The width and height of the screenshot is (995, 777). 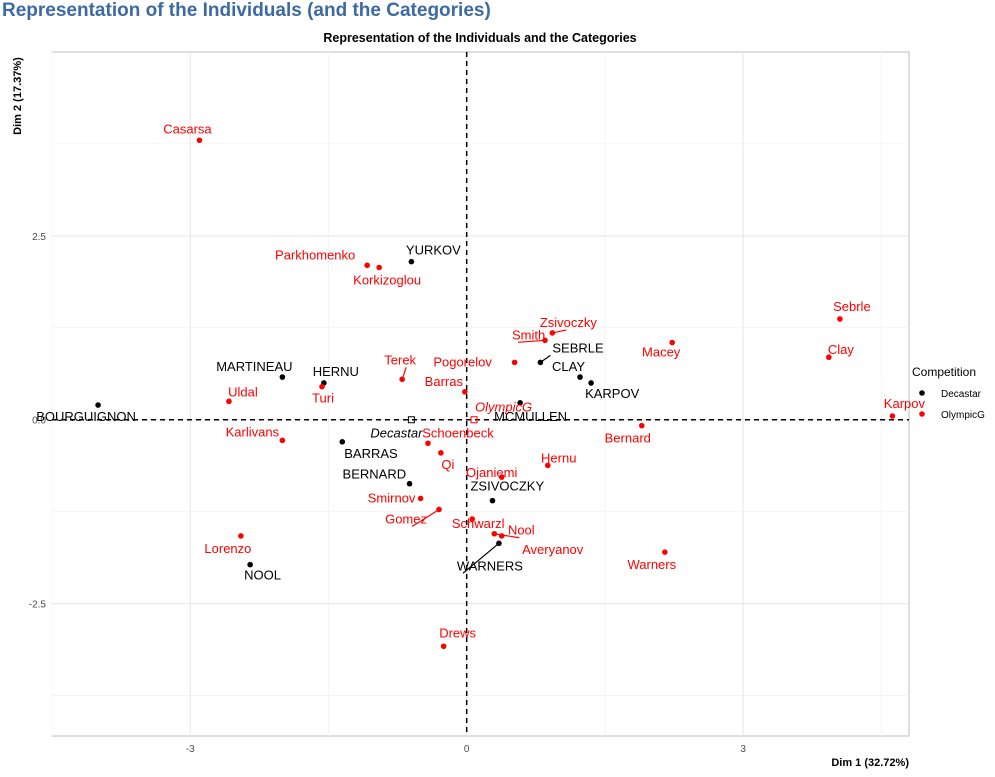 I want to click on label-qi: Qi, so click(x=447, y=464).